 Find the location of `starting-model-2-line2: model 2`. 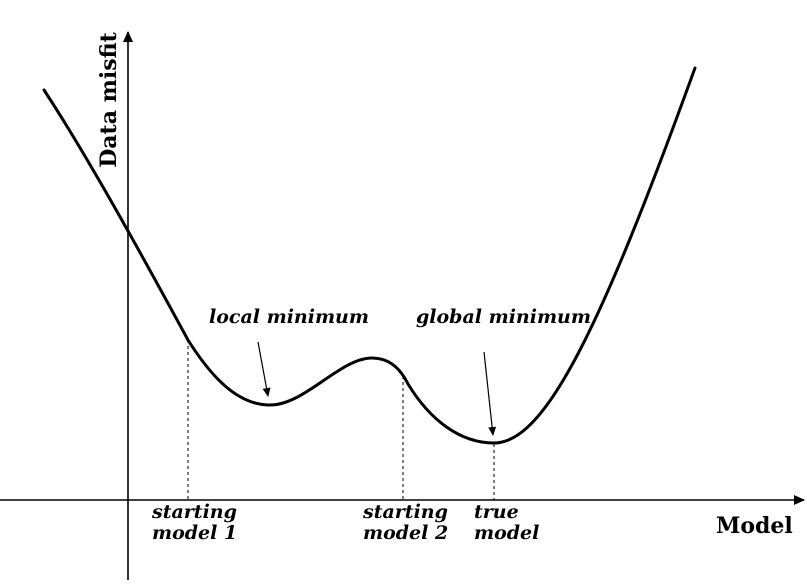

starting-model-2-line2: model 2 is located at coordinates (405, 533).